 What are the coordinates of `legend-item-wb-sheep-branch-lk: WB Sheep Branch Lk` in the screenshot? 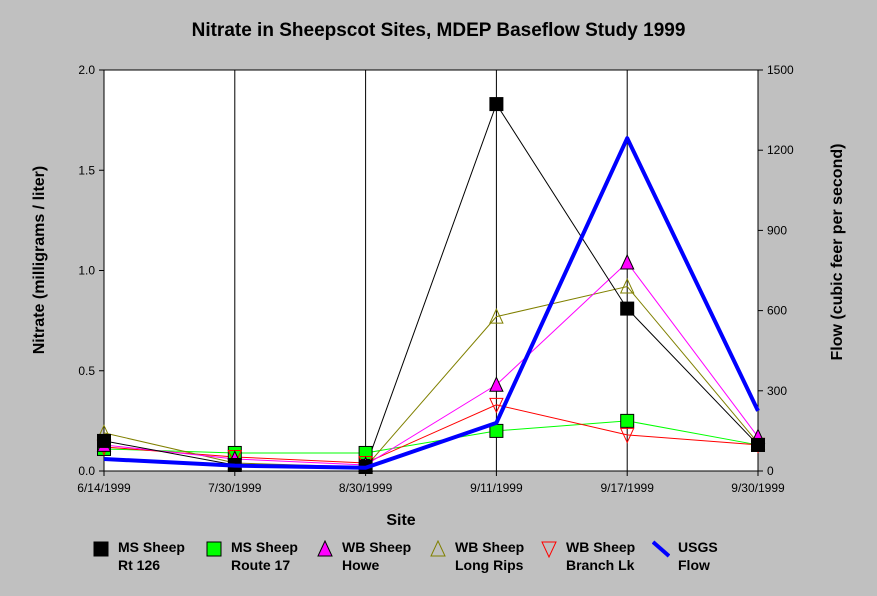 It's located at (600, 558).